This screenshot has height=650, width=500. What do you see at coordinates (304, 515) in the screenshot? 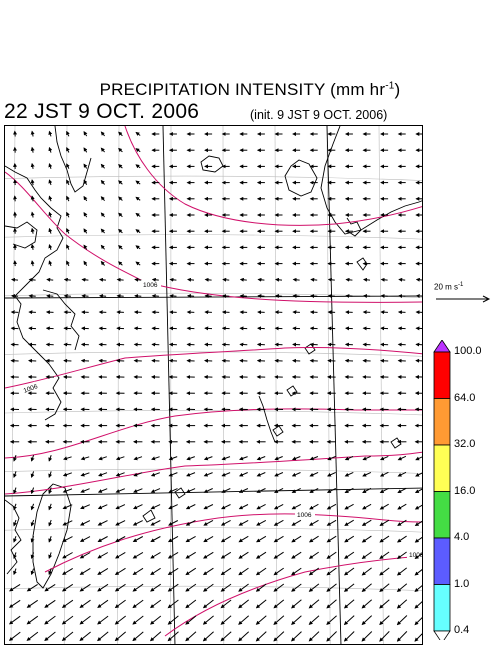
I see `isobar-label: 1006` at bounding box center [304, 515].